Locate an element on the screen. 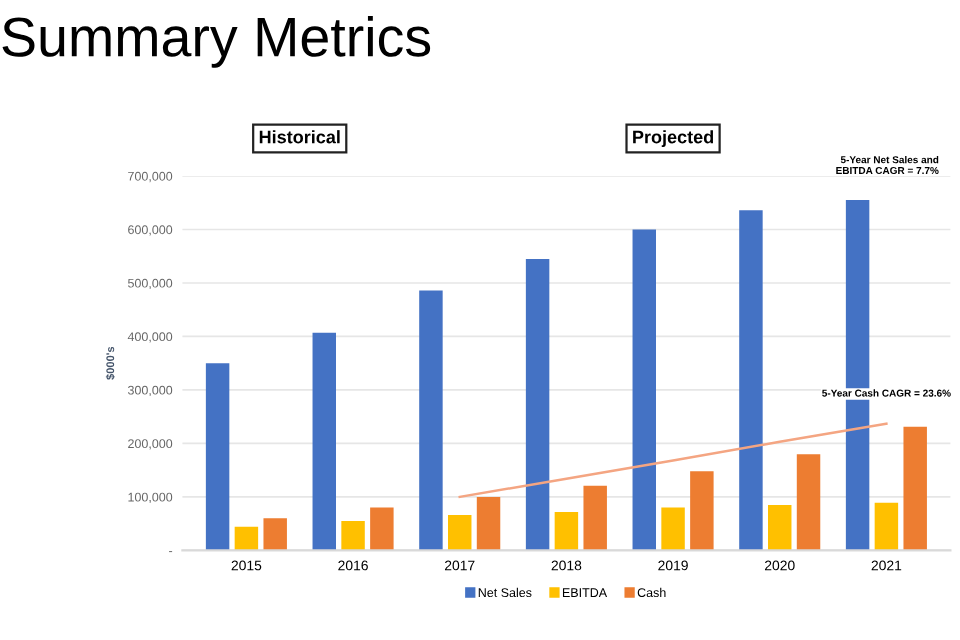 Image resolution: width=960 pixels, height=640 pixels. chart-title: Summary Metrics is located at coordinates (216, 42).